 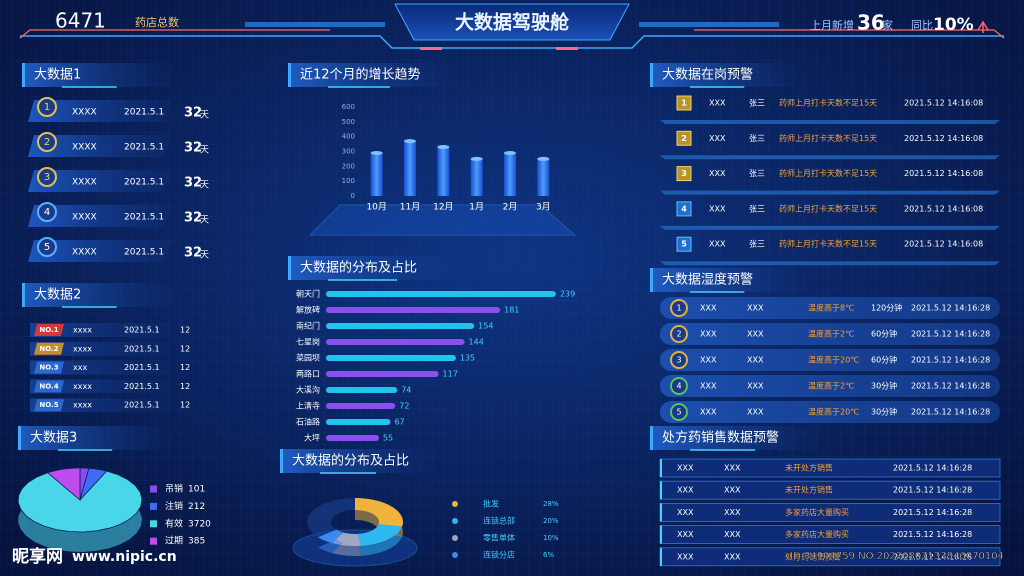 What do you see at coordinates (567, 294) in the screenshot?
I see `value-label: 239` at bounding box center [567, 294].